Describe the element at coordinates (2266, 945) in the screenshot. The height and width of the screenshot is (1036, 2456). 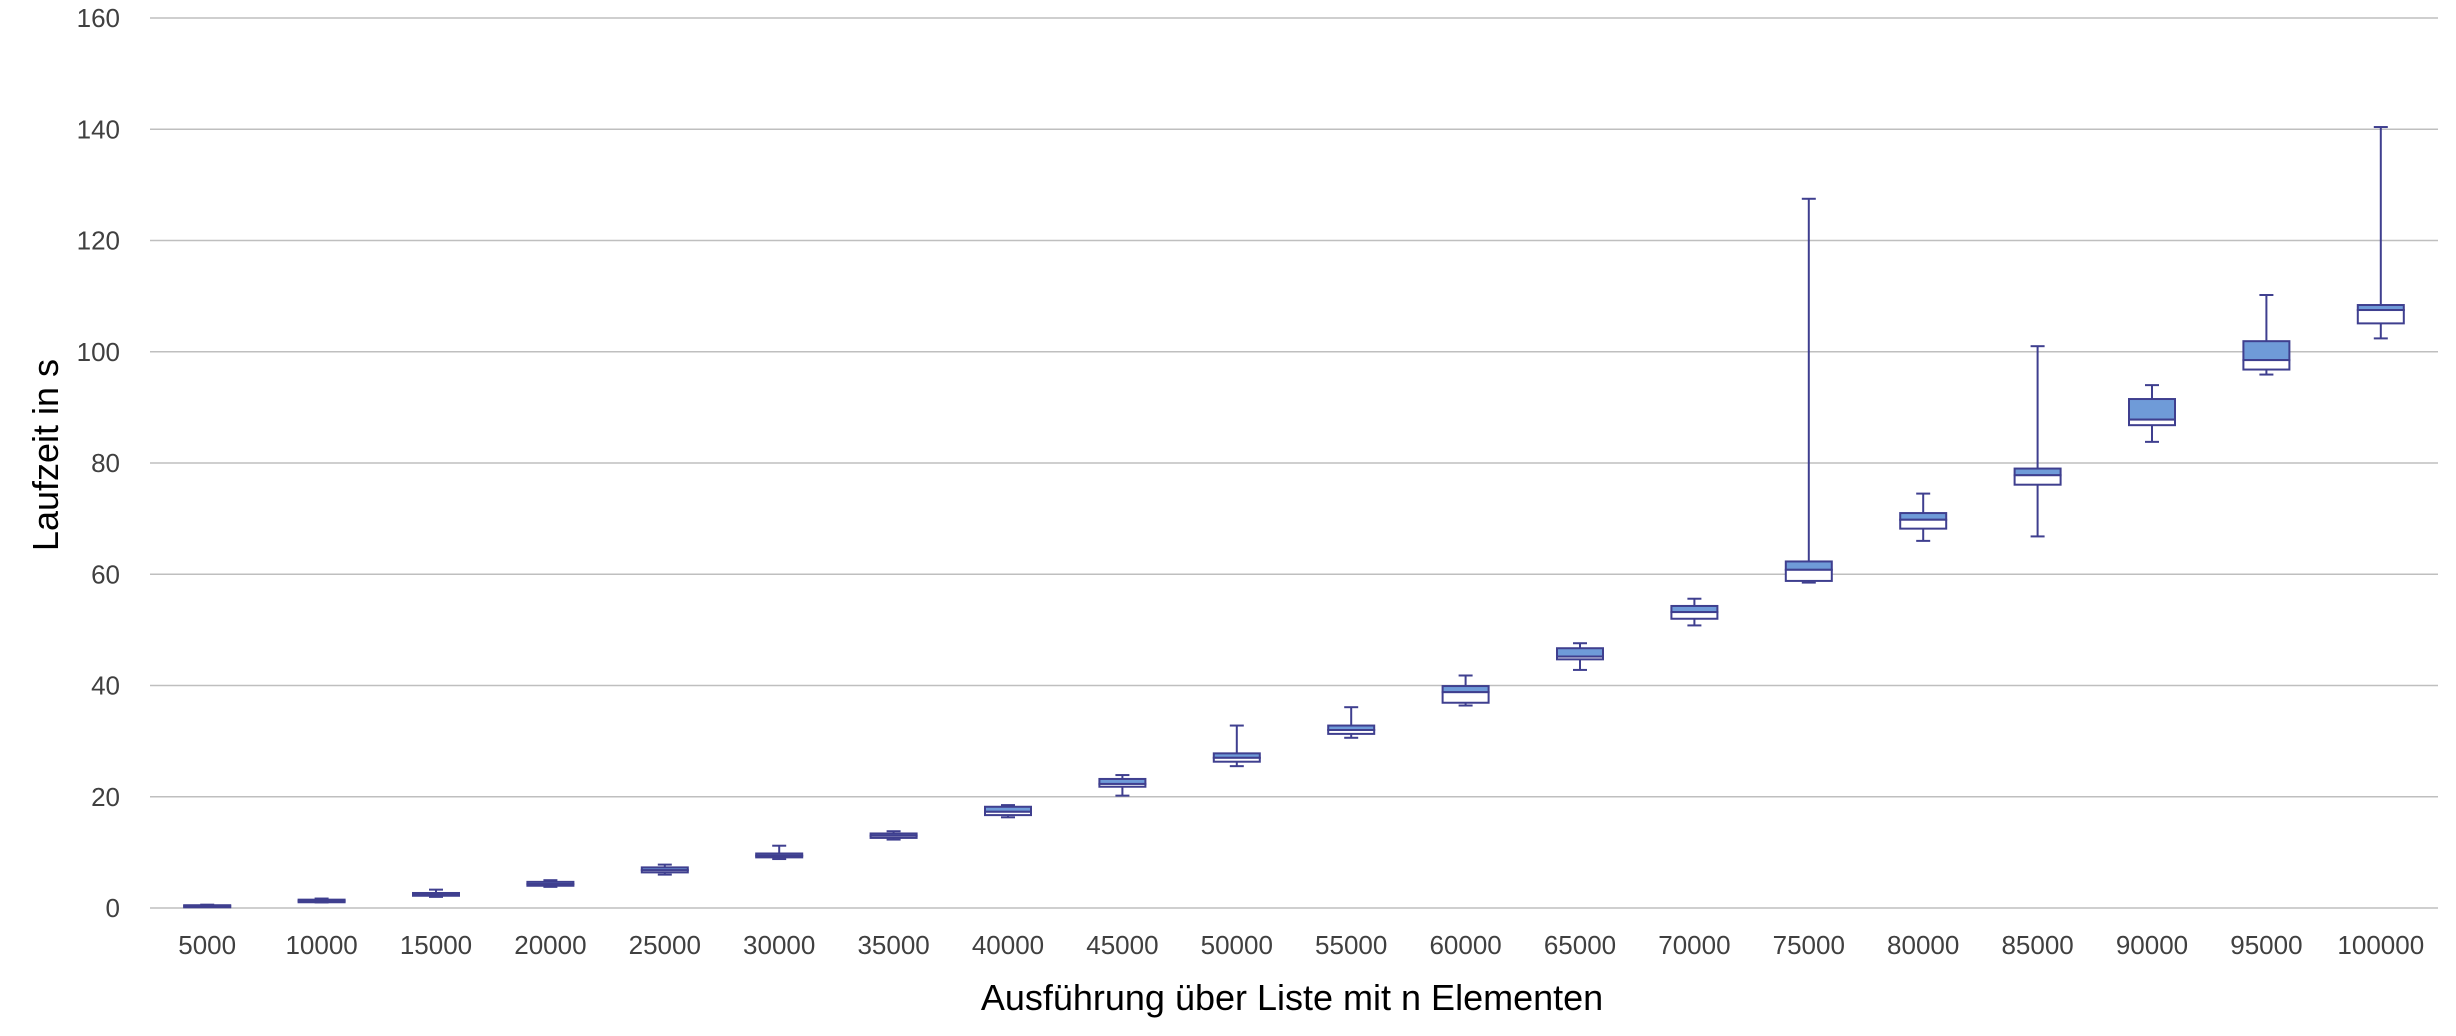
I see `x-tick-label: 95000` at that location.